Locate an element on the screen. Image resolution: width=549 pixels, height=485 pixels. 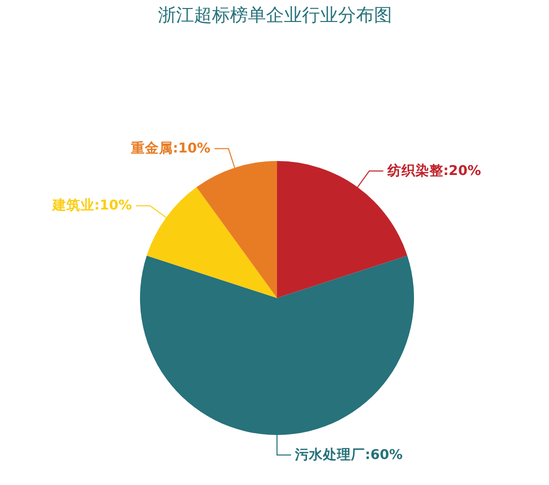
title: 浙江超标榜单企业行业分布图 is located at coordinates (275, 15).